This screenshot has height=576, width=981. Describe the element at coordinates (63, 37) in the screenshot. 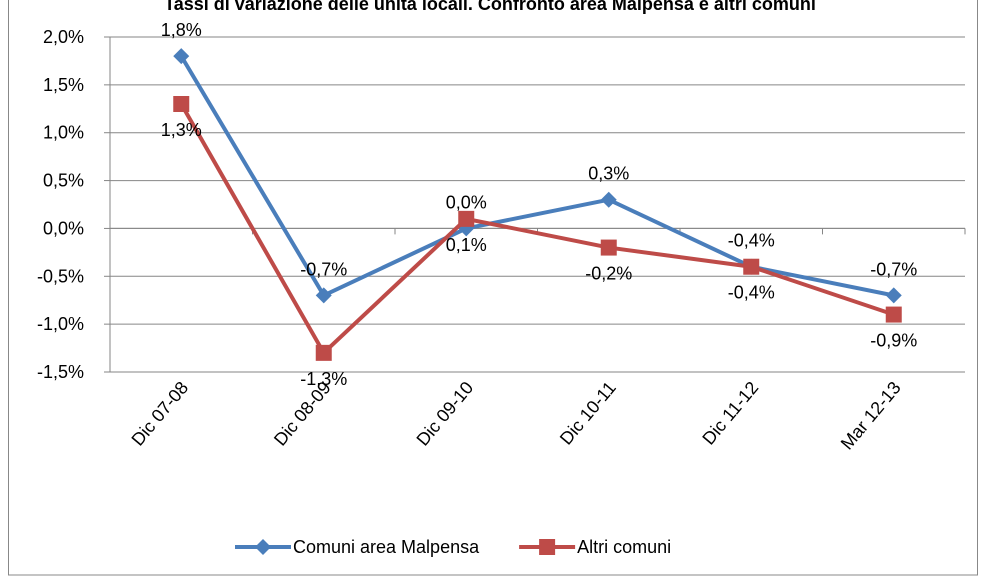

I see `y-tick-label: 2,0%` at that location.